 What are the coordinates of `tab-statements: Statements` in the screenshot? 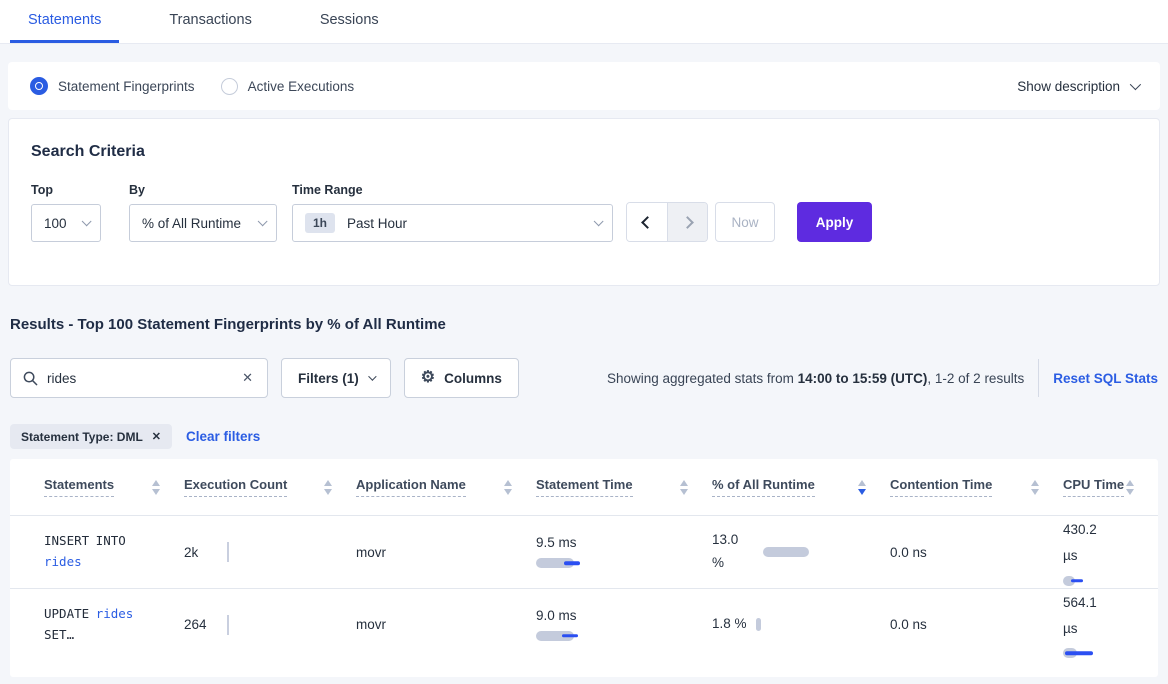 It's located at (65, 21).